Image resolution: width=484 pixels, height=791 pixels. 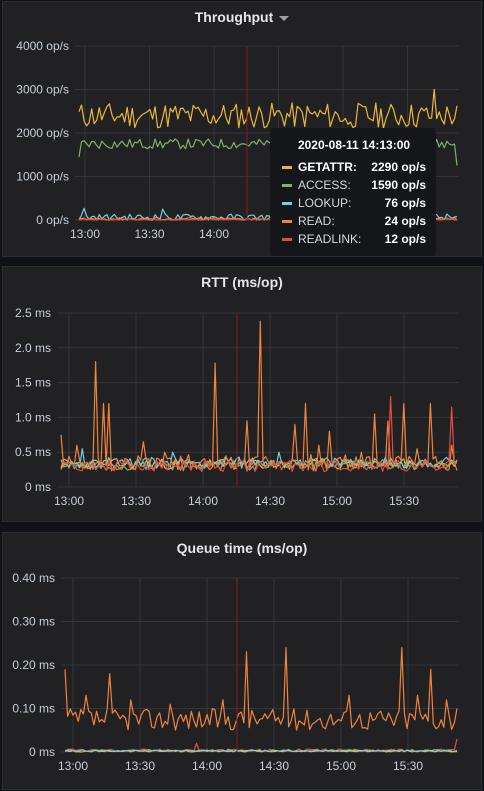 I want to click on rtt-title: RTT (ms/op), so click(x=242, y=282).